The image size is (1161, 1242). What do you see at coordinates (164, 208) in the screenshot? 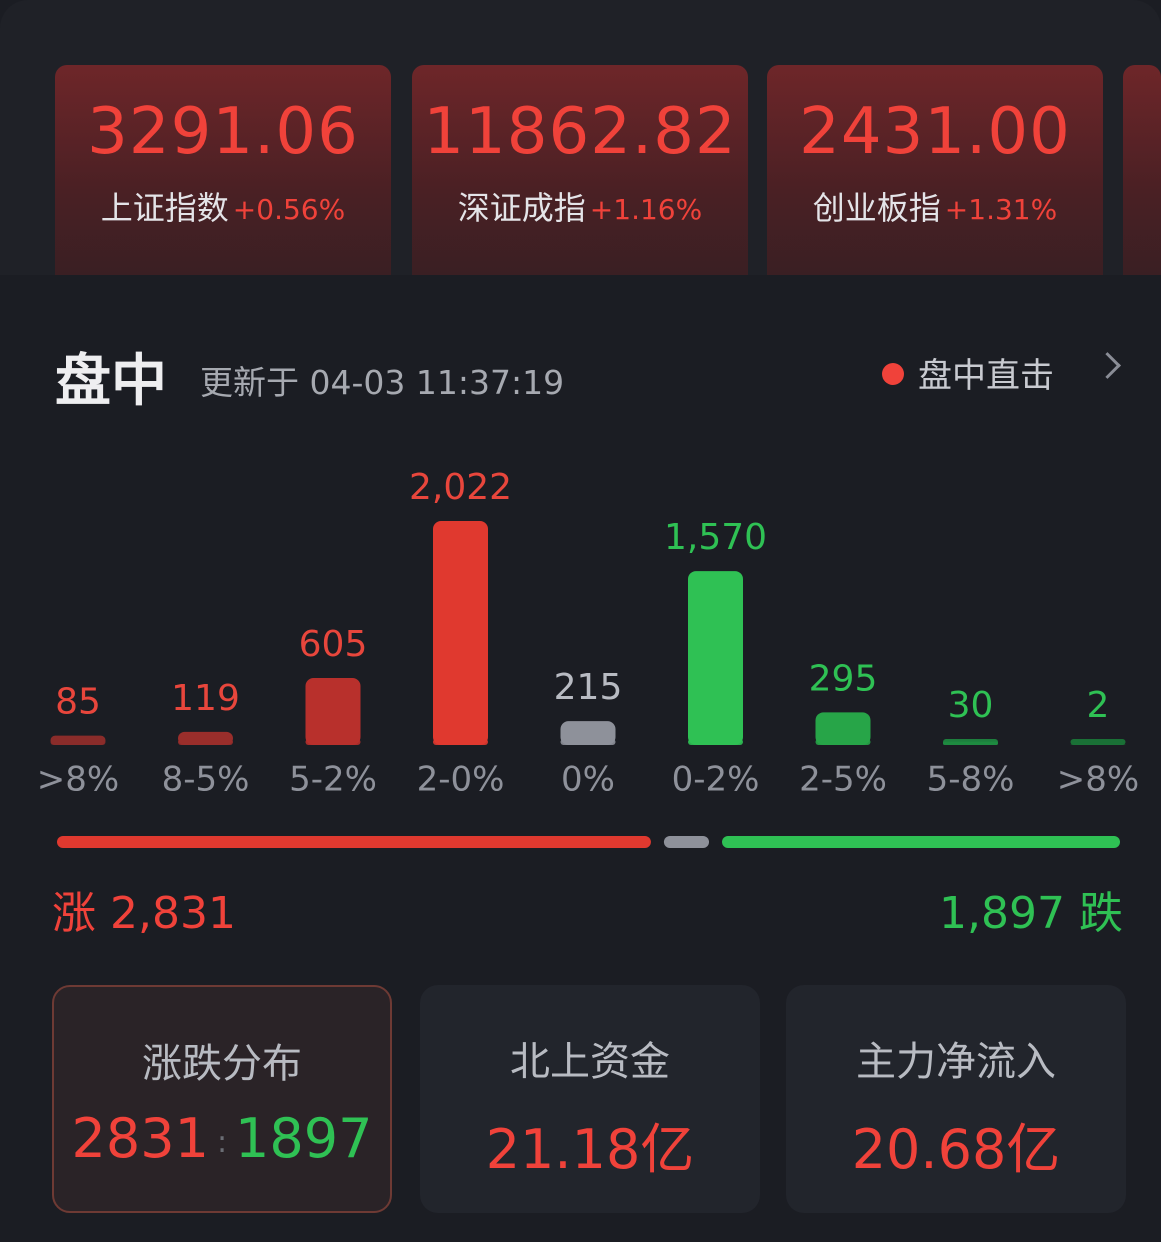
I see `index-name: 上证指数` at bounding box center [164, 208].